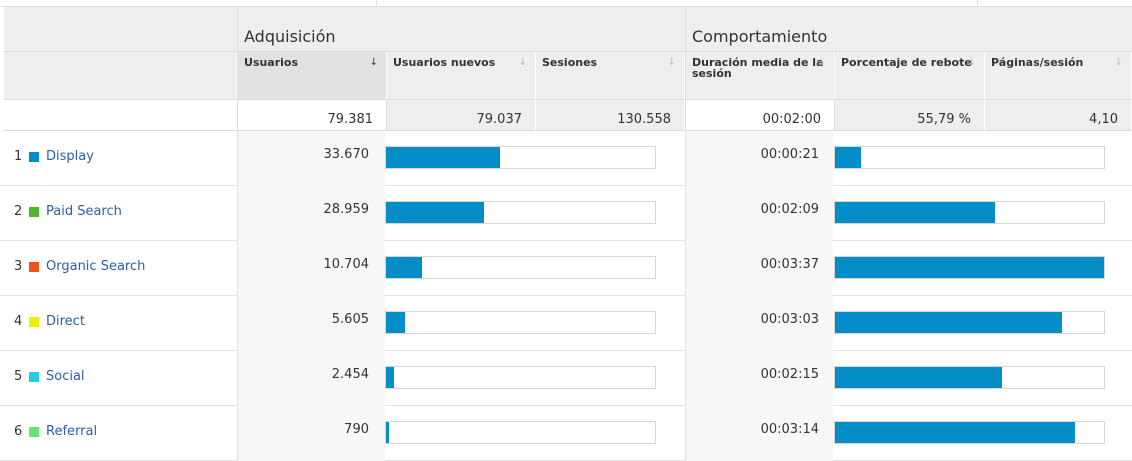 The height and width of the screenshot is (461, 1132). I want to click on total-sesiones: 130.558, so click(610, 115).